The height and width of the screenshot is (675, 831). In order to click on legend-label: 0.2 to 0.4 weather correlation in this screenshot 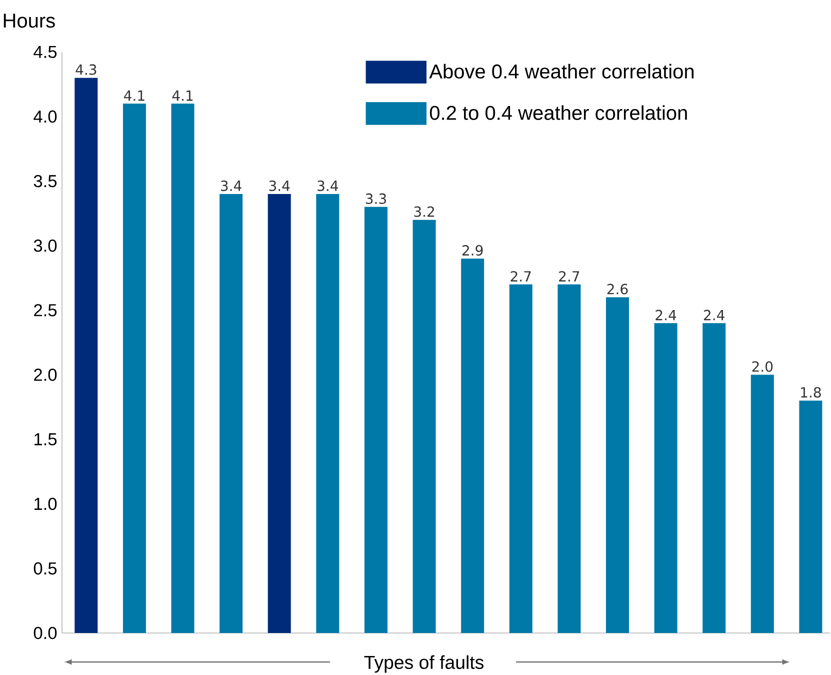, I will do `click(558, 112)`.